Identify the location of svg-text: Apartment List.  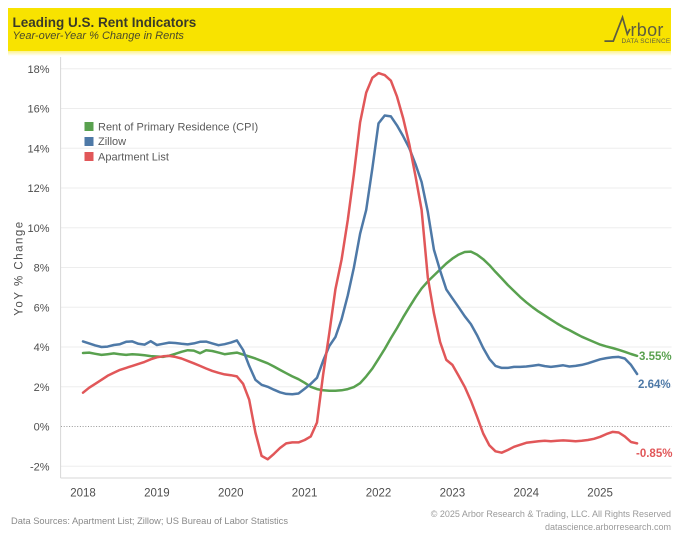
(133, 158).